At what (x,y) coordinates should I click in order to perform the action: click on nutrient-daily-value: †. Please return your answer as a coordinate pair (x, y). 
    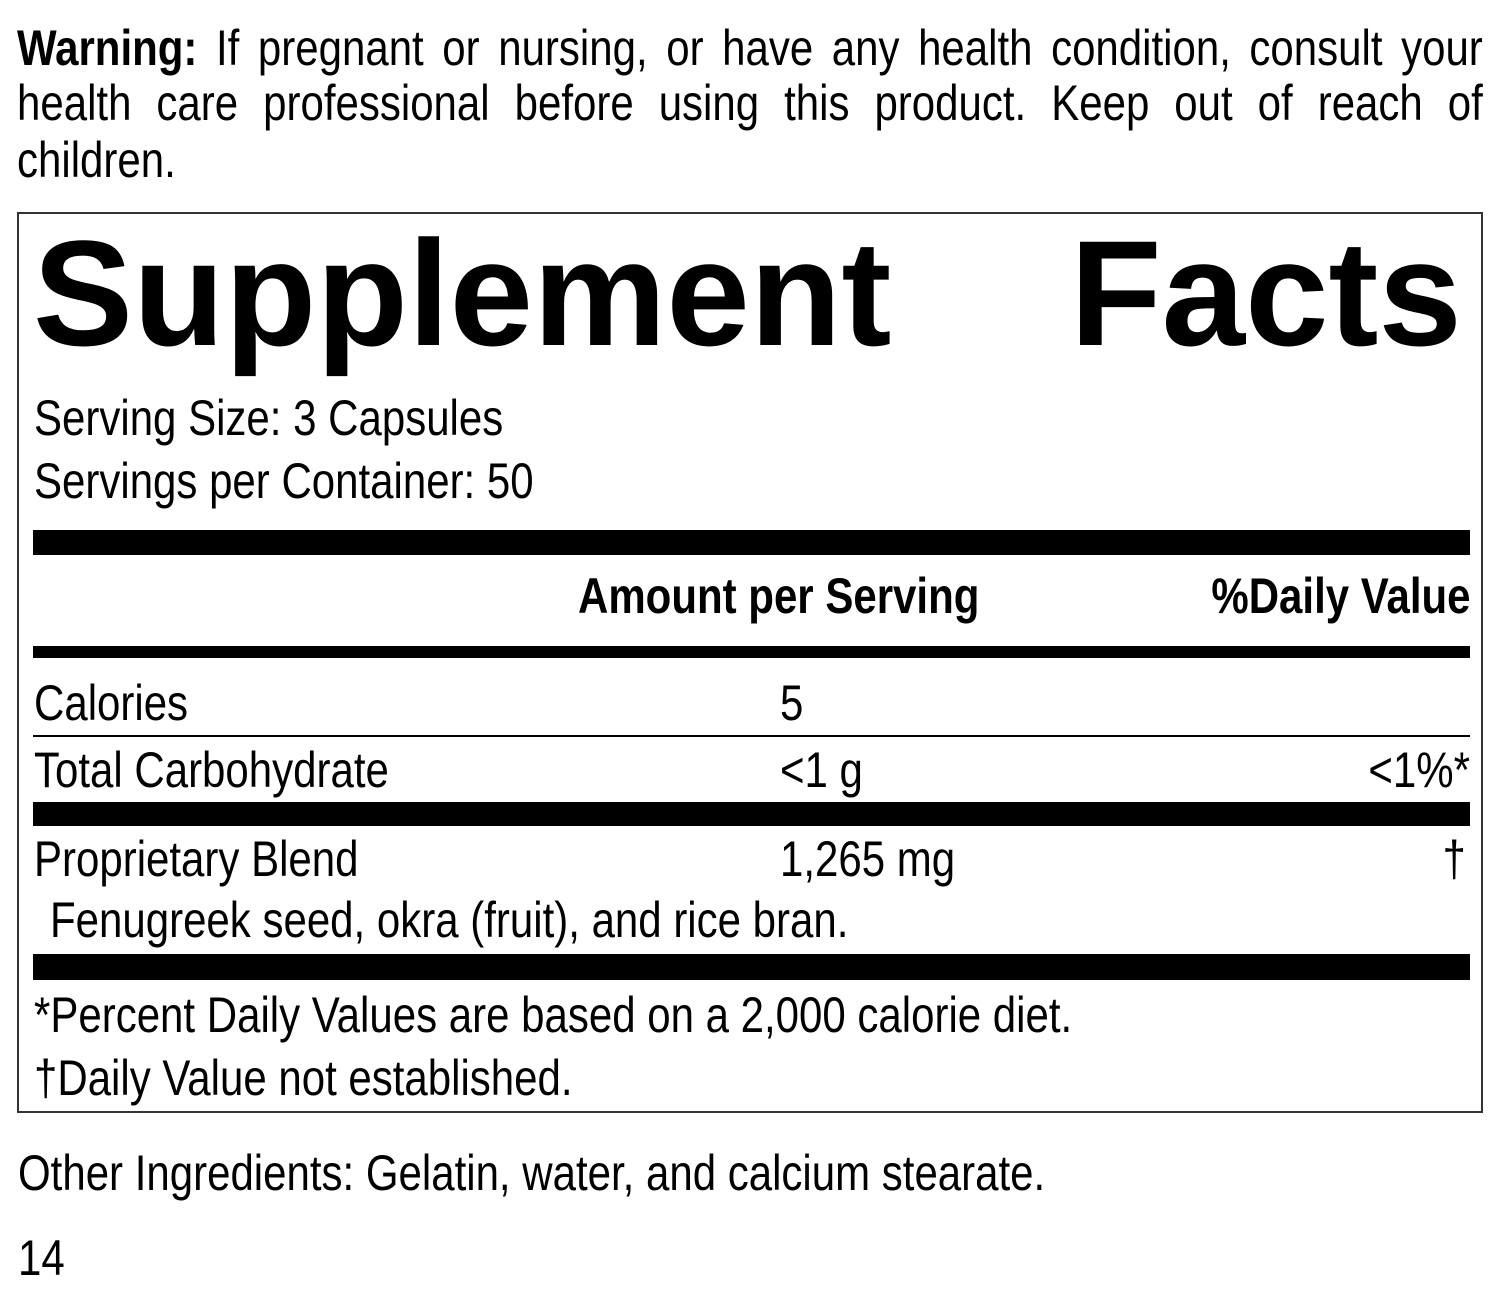
    Looking at the image, I should click on (1454, 859).